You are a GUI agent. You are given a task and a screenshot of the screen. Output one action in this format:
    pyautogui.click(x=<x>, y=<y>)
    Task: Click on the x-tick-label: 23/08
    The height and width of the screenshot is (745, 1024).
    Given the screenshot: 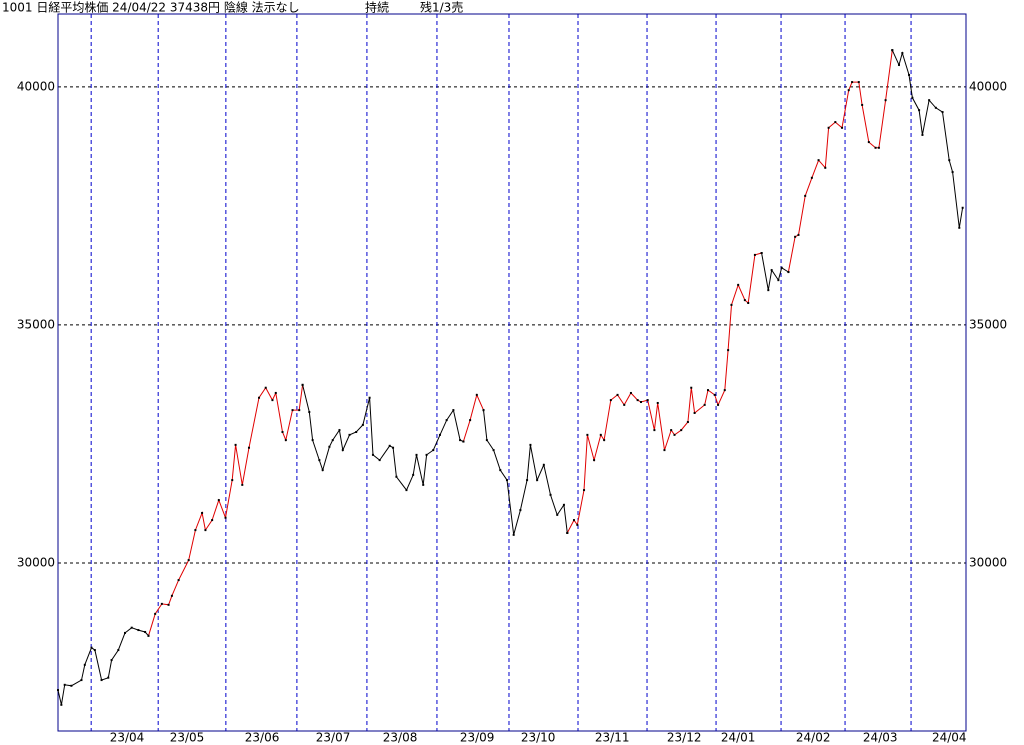 What is the action you would take?
    pyautogui.click(x=400, y=738)
    